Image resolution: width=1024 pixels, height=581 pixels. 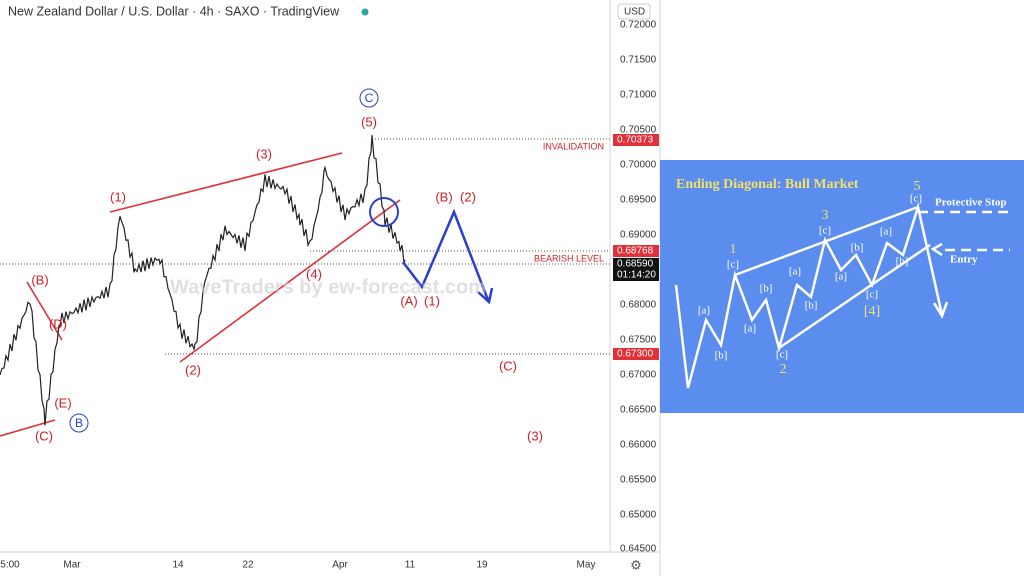 What do you see at coordinates (638, 305) in the screenshot?
I see `price-label: 0.68000` at bounding box center [638, 305].